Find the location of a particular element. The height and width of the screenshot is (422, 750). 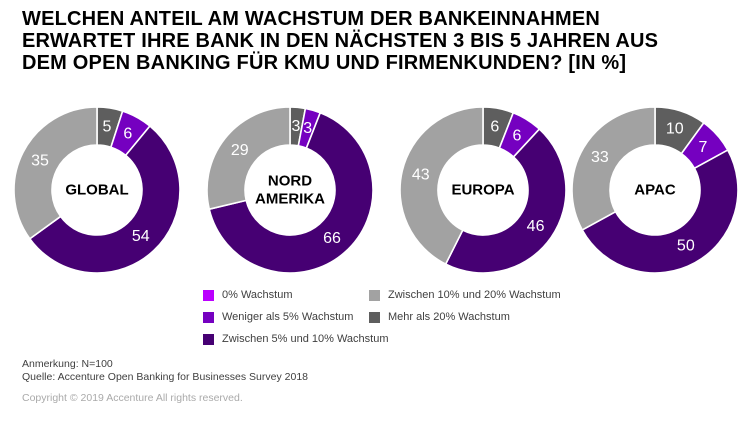

slice-value-label: 29 is located at coordinates (240, 150).